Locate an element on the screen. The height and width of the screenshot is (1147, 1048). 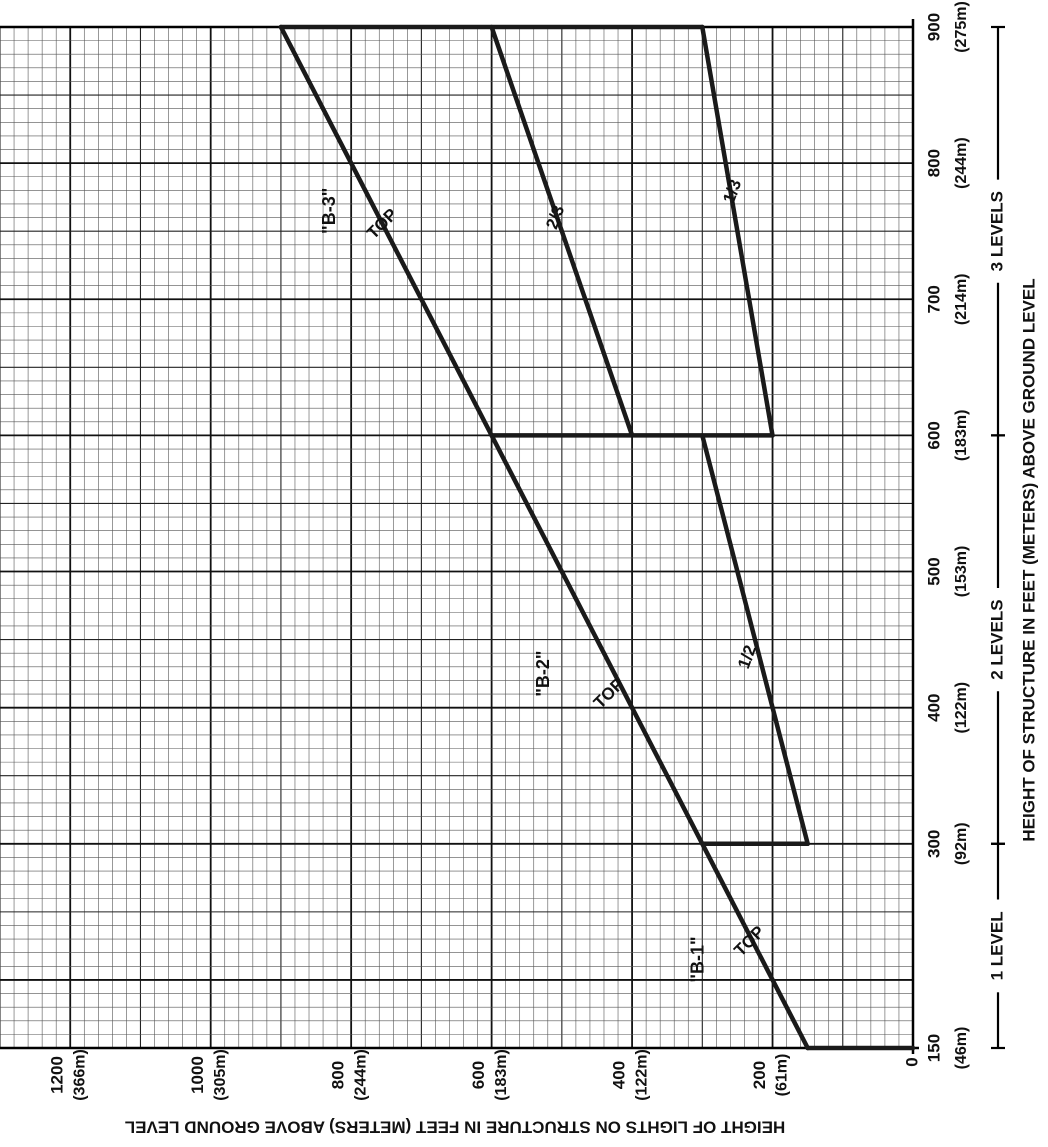
x-tick-label: 800 is located at coordinates (933, 163).